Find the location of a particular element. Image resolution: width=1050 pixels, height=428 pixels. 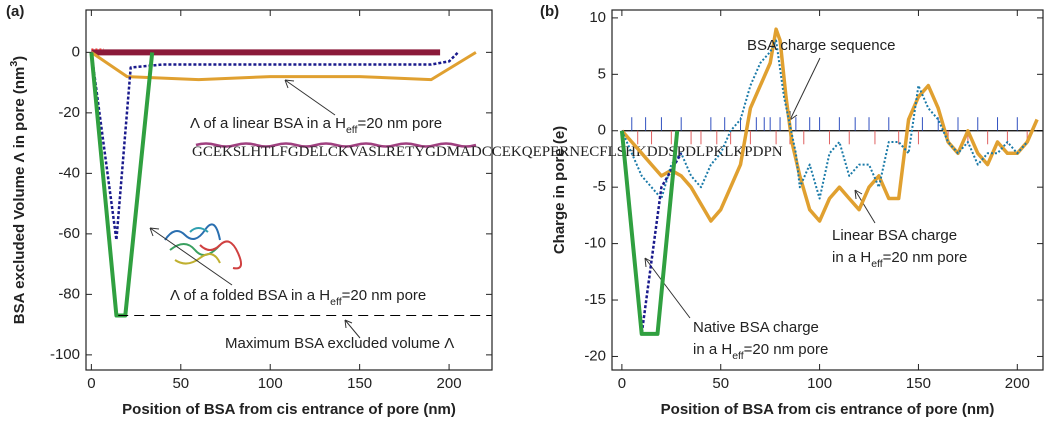

y-axis-label: BSA excluded Volume Λ in pore (nm3) is located at coordinates (18, 190).